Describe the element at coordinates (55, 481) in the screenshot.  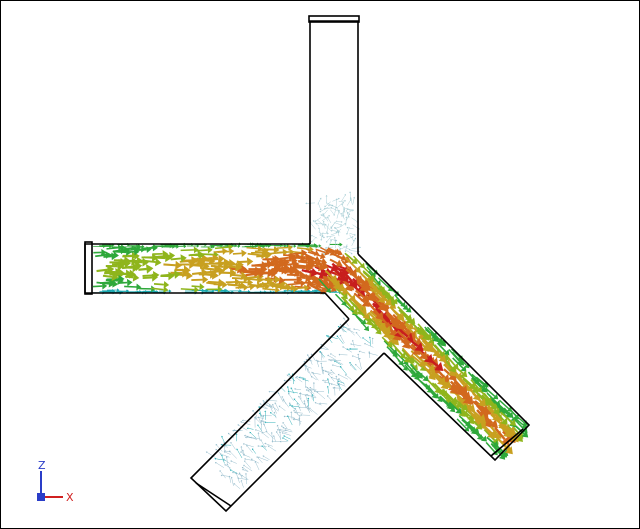
I see `axis-triad: Z X` at that location.